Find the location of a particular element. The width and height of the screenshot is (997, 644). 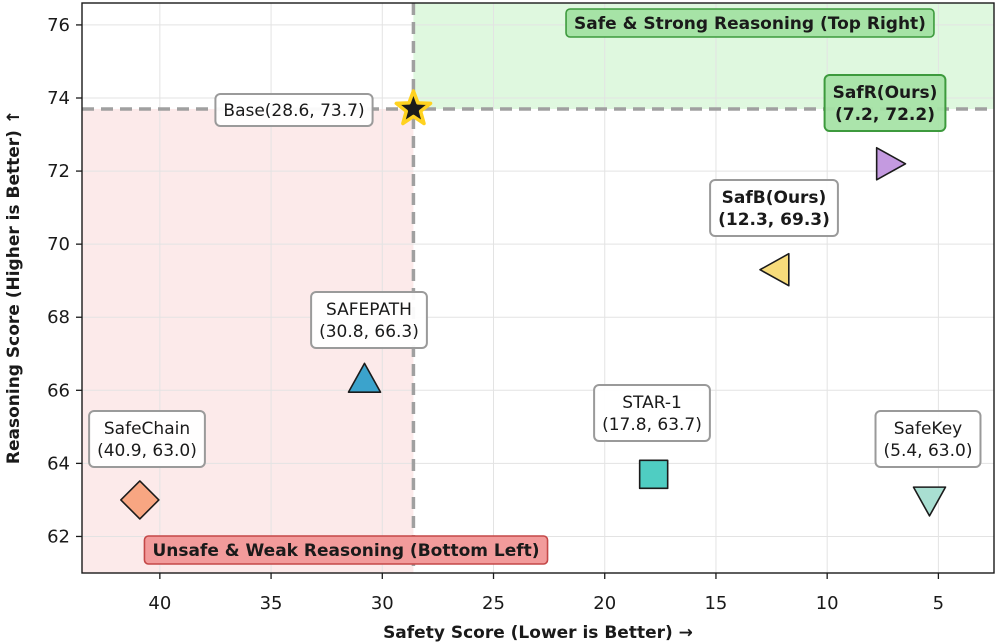

annotation-box-base is located at coordinates (294, 110).